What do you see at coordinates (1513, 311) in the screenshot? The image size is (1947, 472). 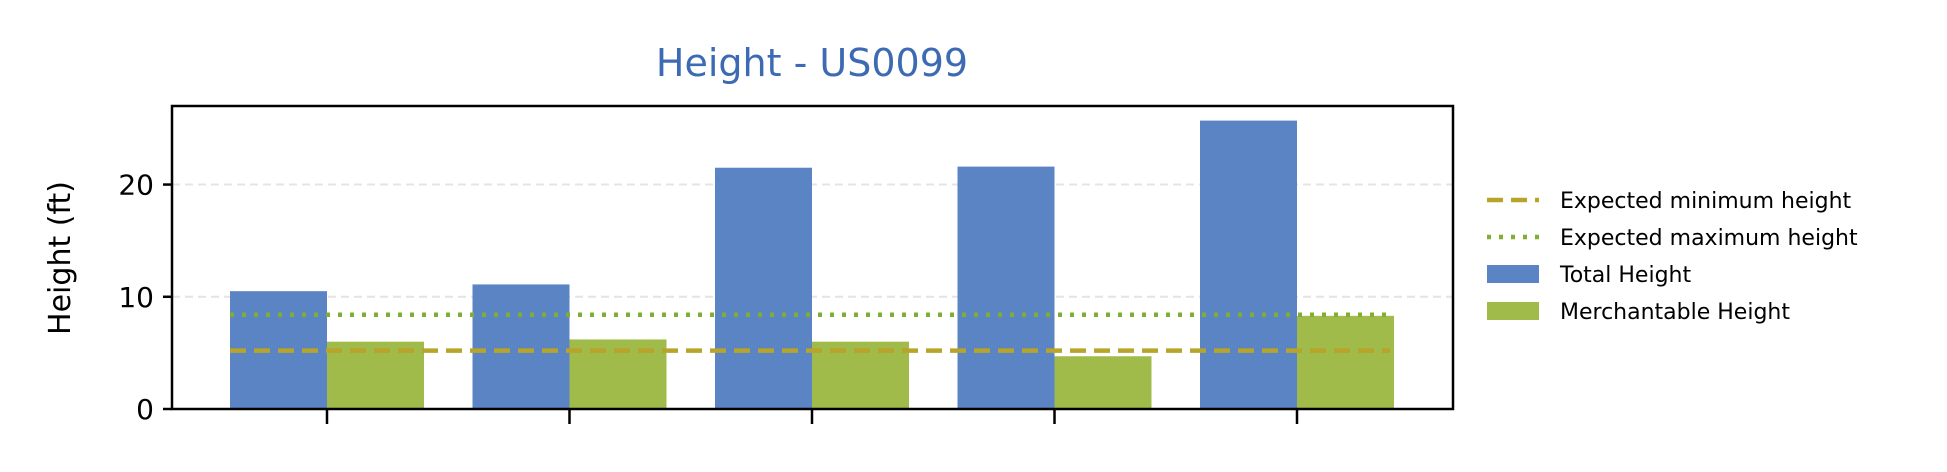 I see `legend-merchantable-height-swatch` at bounding box center [1513, 311].